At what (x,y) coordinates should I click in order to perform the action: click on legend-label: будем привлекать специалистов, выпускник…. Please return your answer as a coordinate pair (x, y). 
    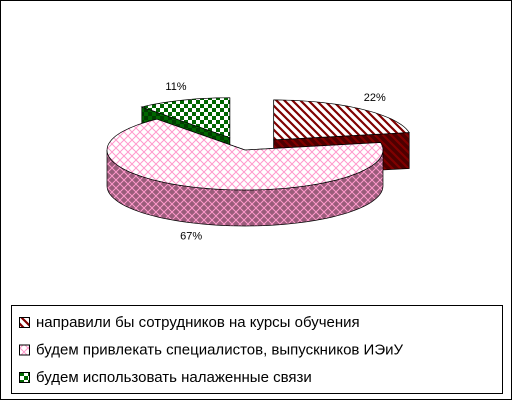
    Looking at the image, I should click on (219, 349).